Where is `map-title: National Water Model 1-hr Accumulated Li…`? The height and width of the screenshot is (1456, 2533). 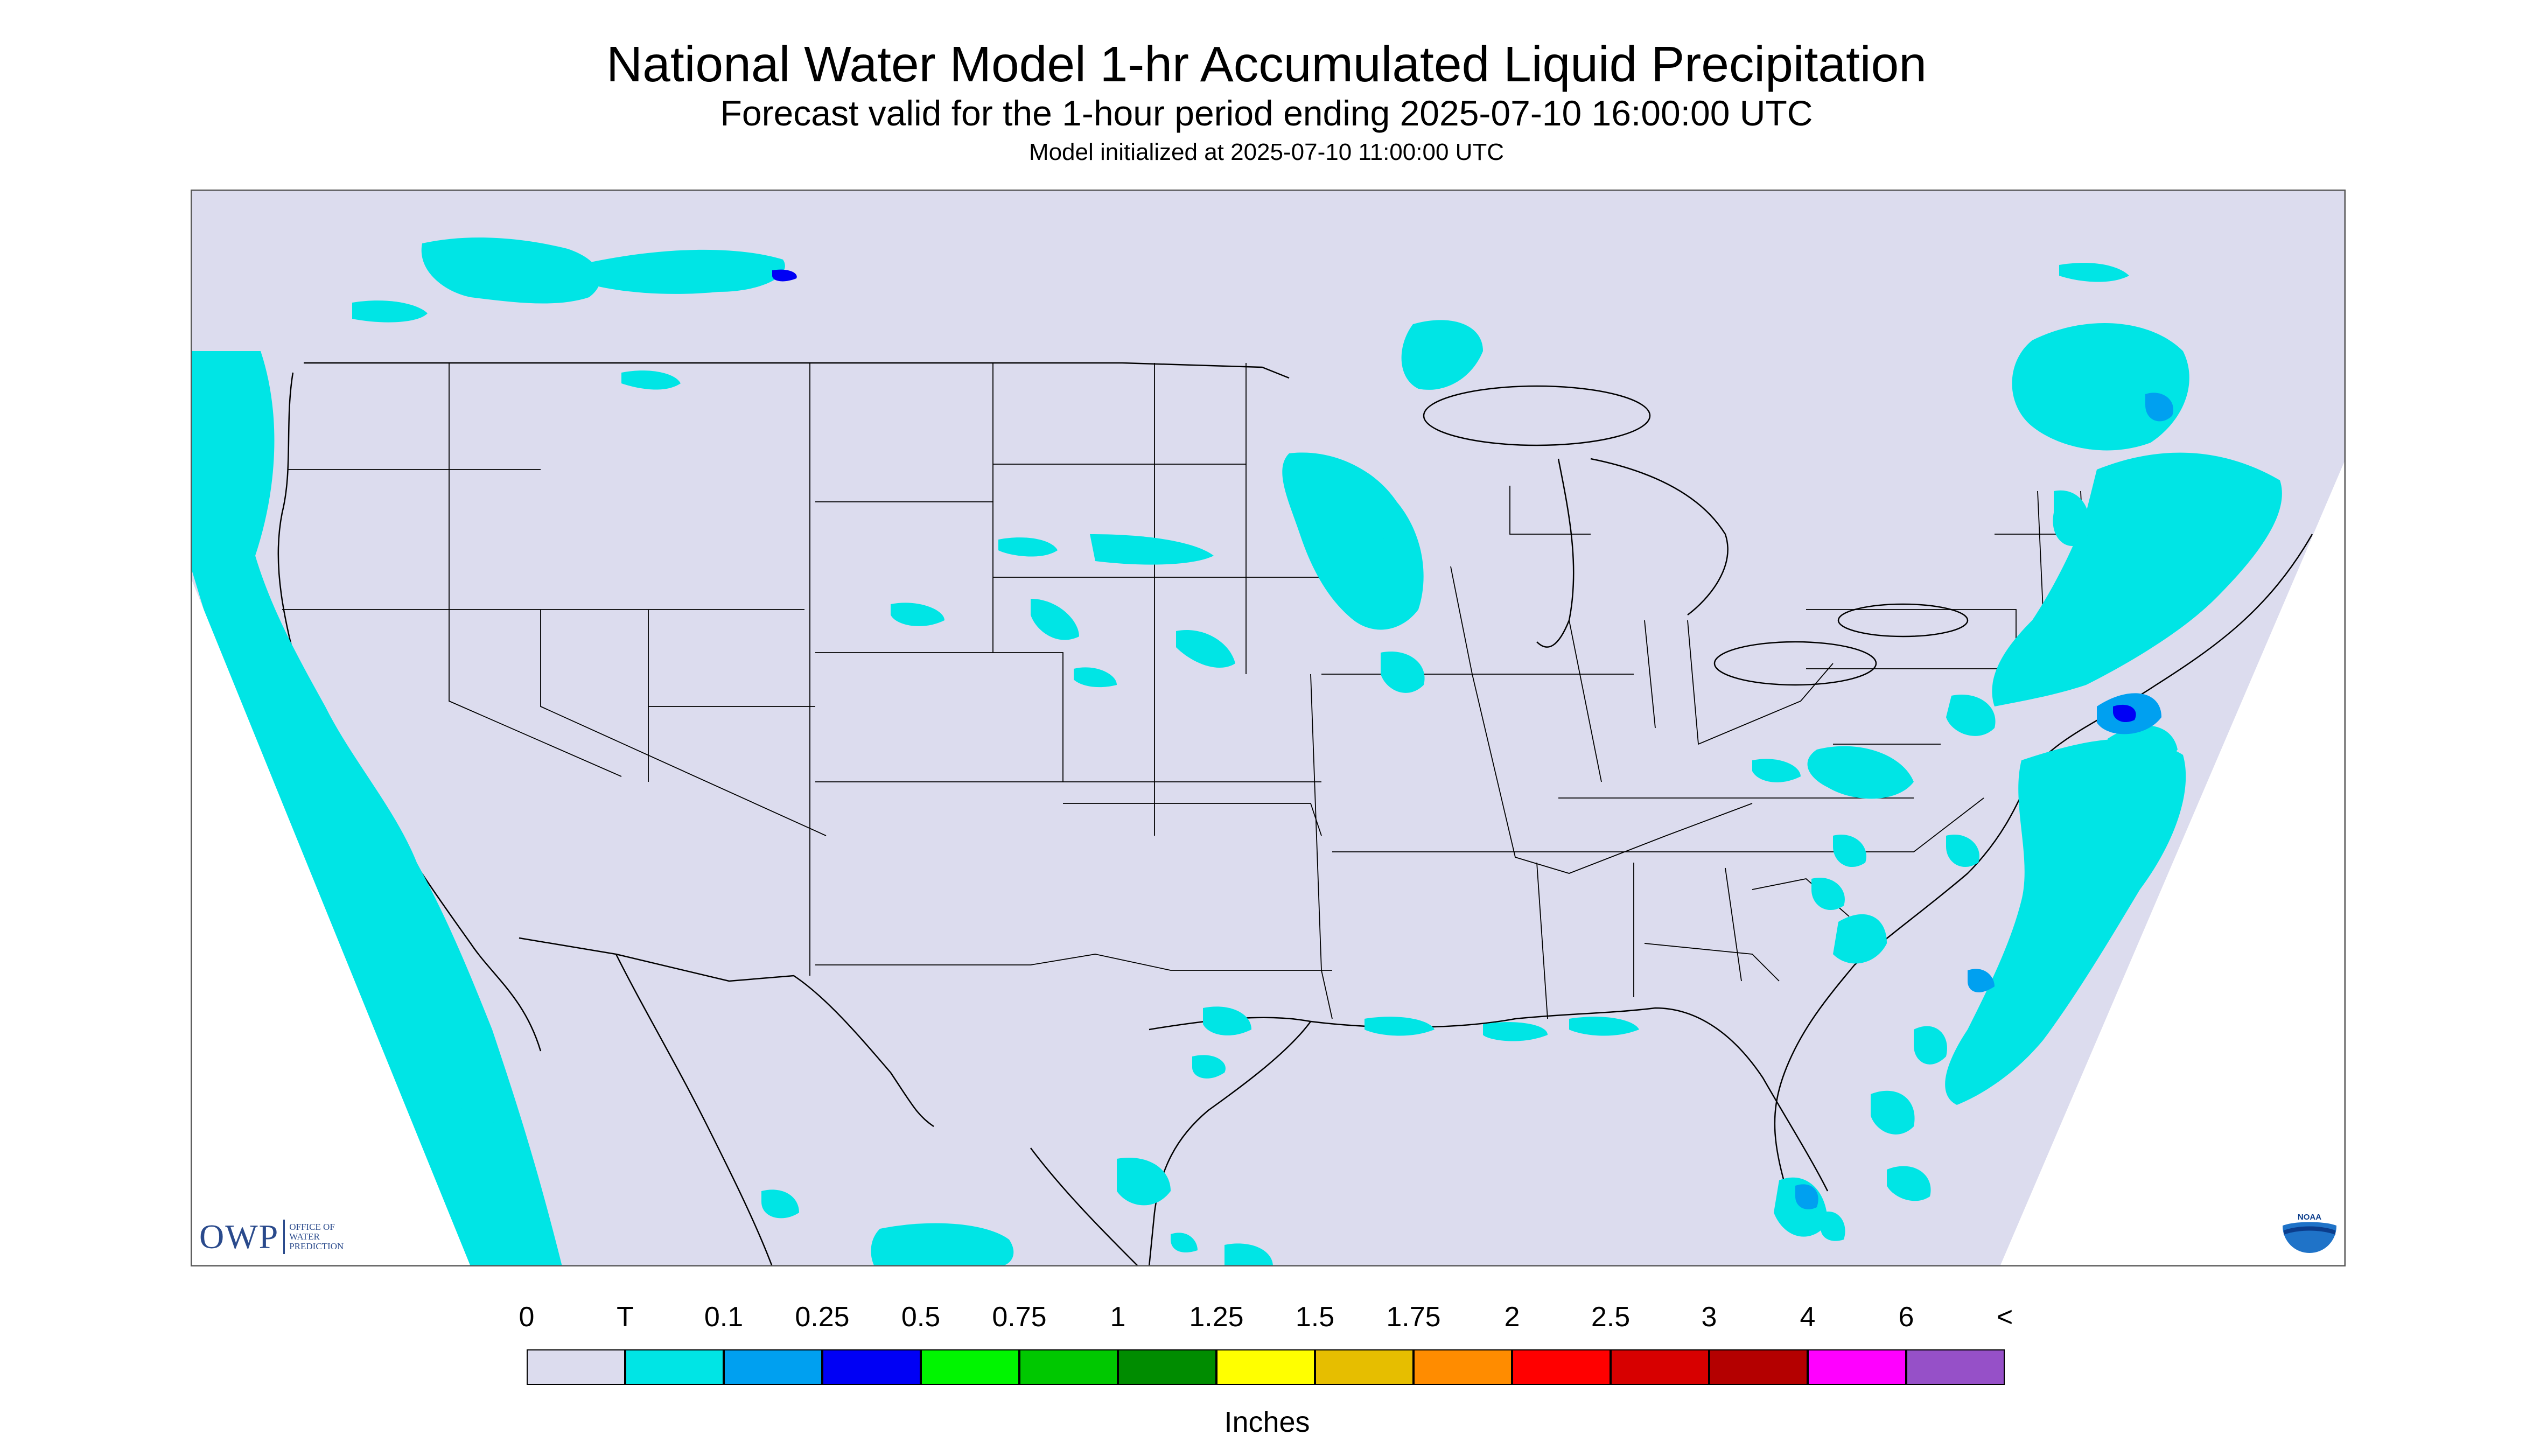
map-title: National Water Model 1-hr Accumulated Li… is located at coordinates (1266, 64).